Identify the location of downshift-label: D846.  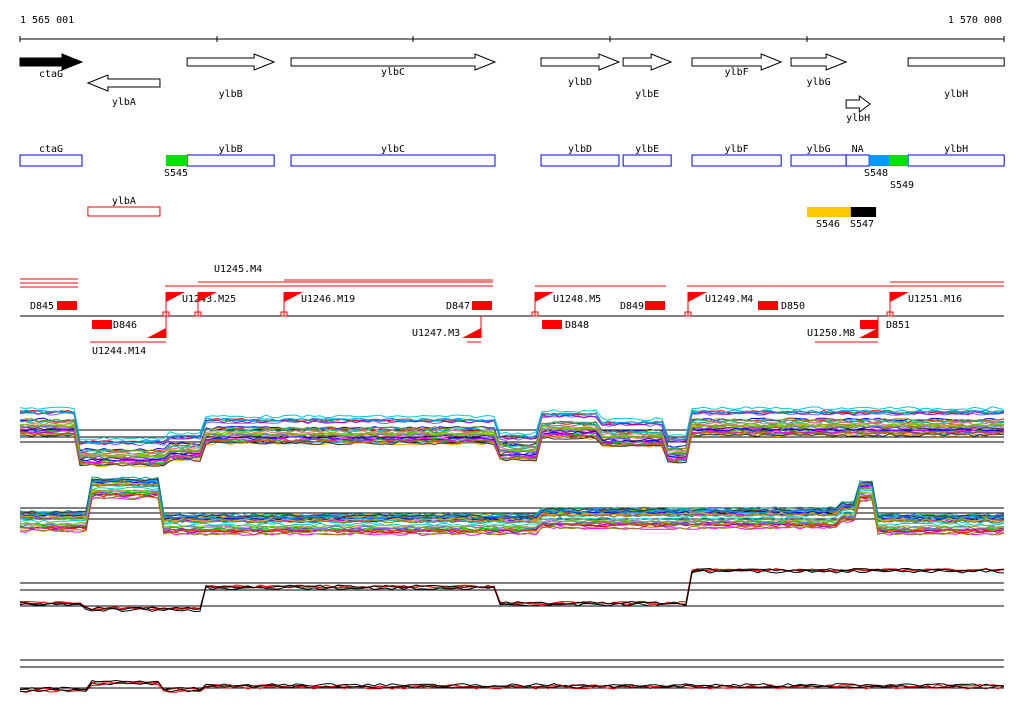
(125, 325).